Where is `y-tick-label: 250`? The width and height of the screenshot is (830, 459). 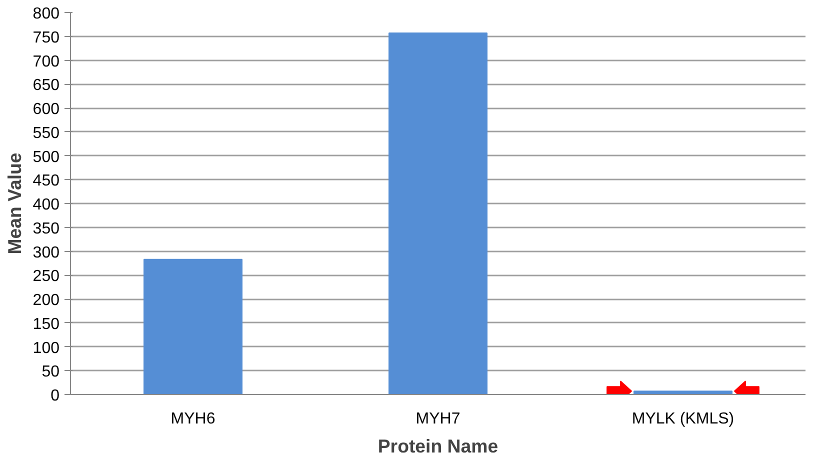
y-tick-label: 250 is located at coordinates (46, 277).